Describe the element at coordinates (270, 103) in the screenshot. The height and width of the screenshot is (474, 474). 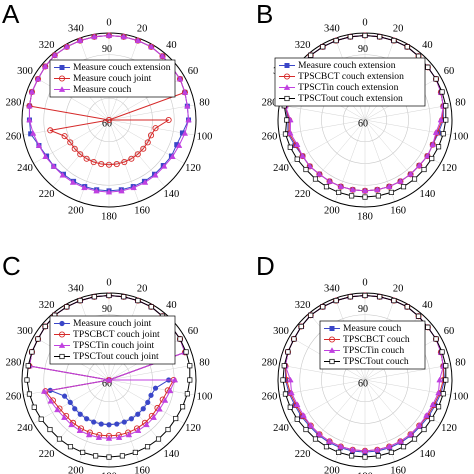
I see `angle-tick-label: 280` at that location.